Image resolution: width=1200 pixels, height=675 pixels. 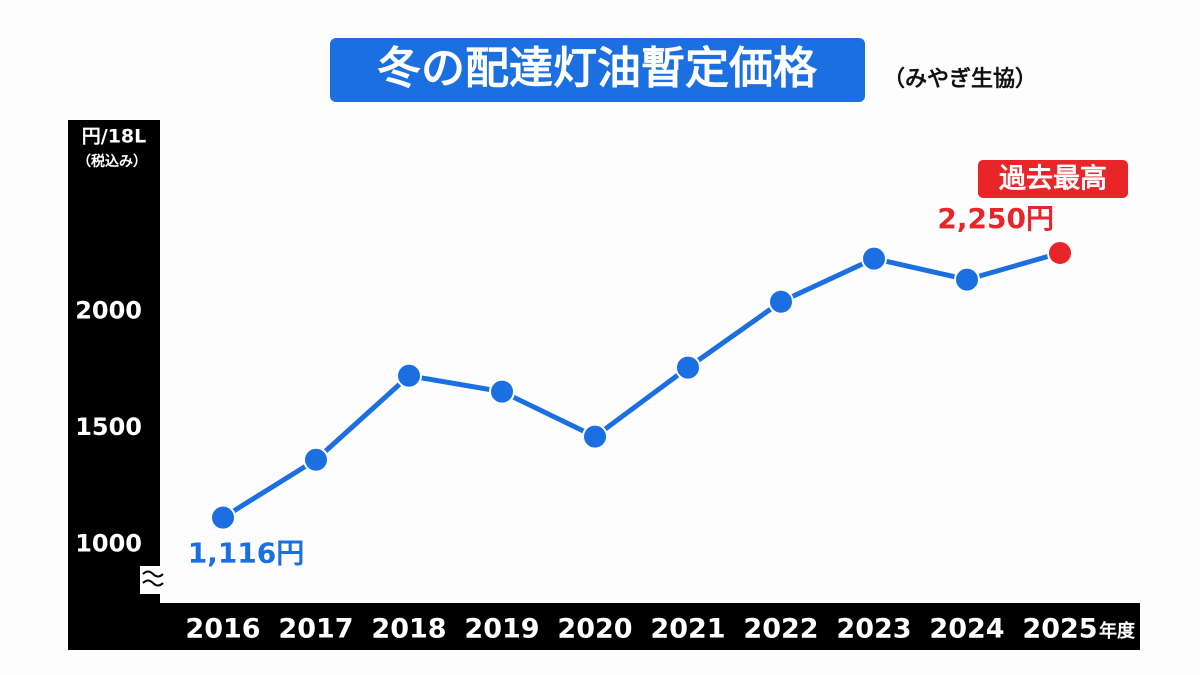 I want to click on axis-break-bg, so click(x=153, y=580).